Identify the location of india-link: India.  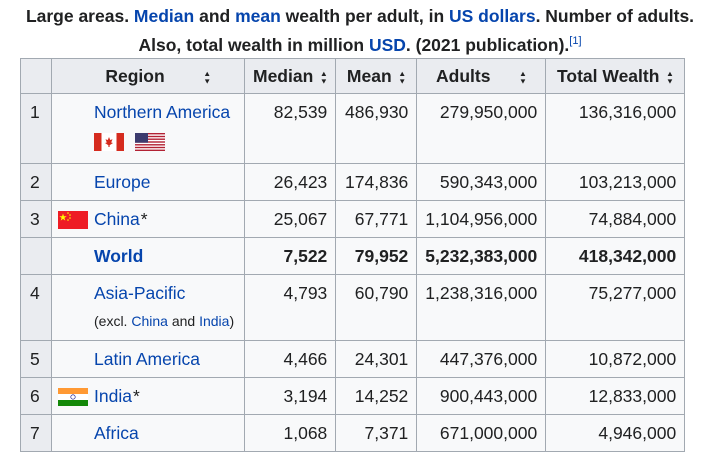
(214, 321).